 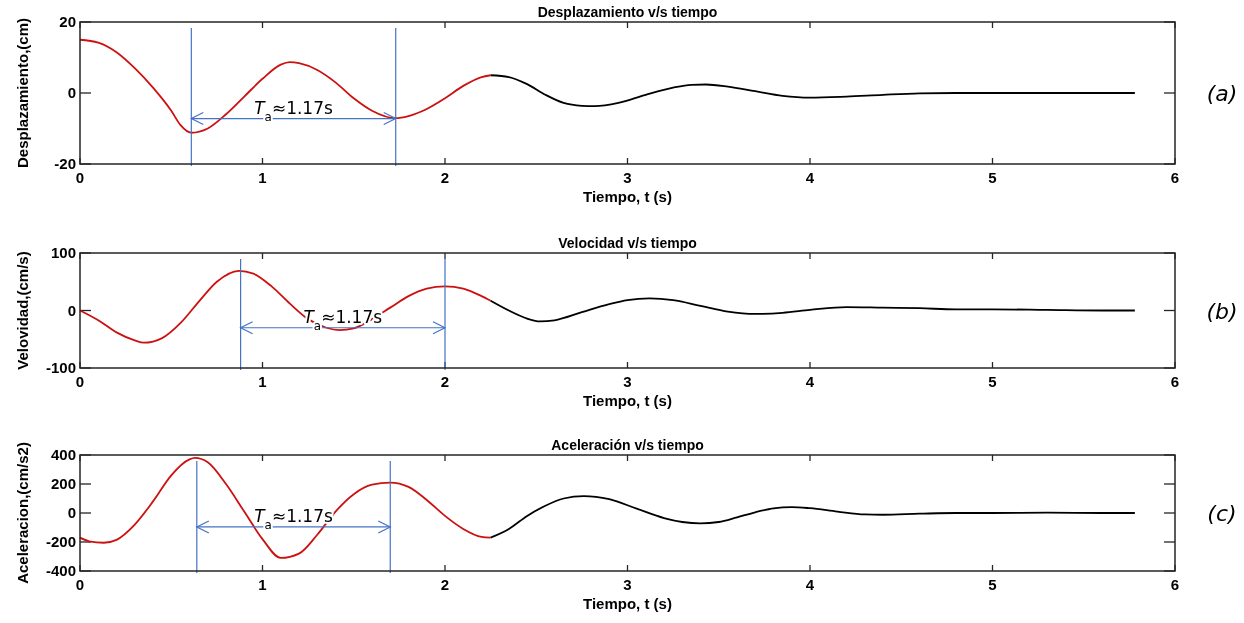 I want to click on text: (a), so click(x=1222, y=93).